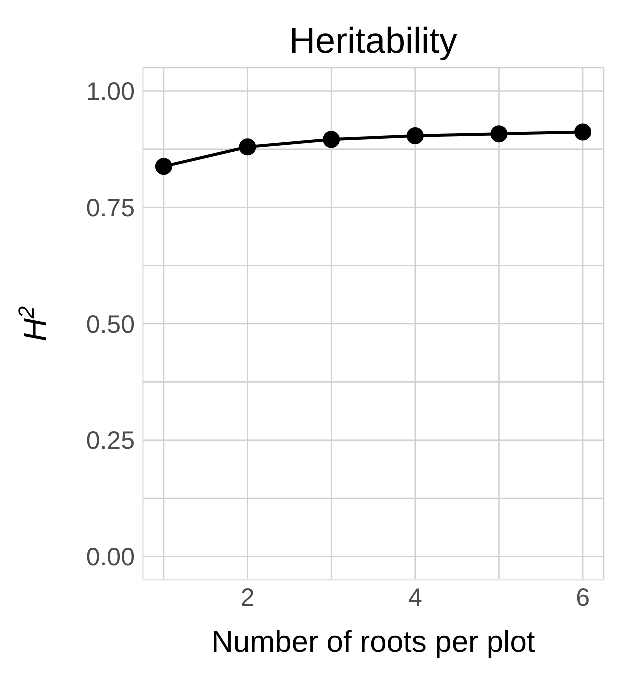 The width and height of the screenshot is (617, 690). I want to click on y-tick-label: 1.00, so click(110, 92).